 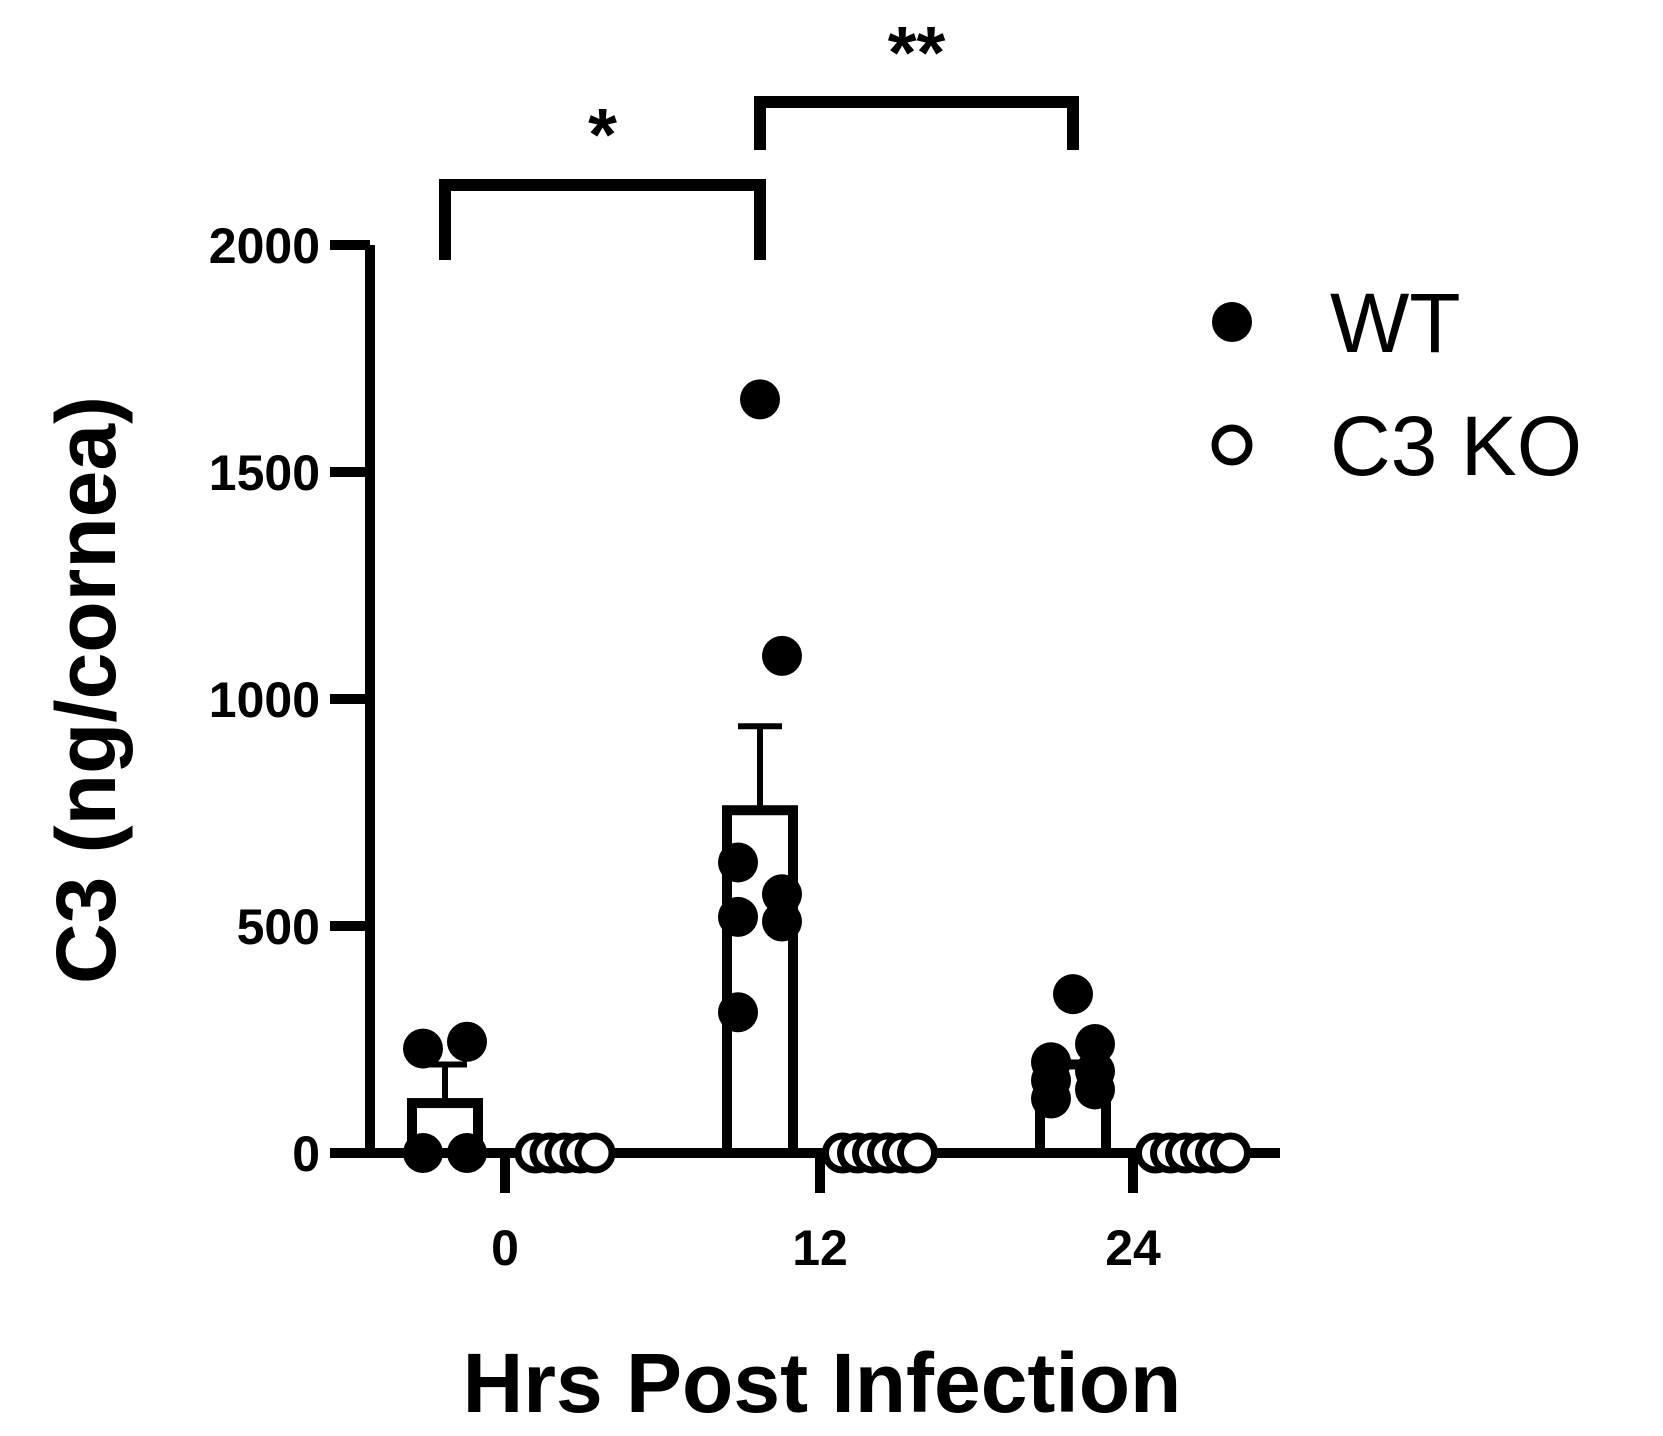 What do you see at coordinates (822, 1212) in the screenshot?
I see `x-axis: 0 12 24` at bounding box center [822, 1212].